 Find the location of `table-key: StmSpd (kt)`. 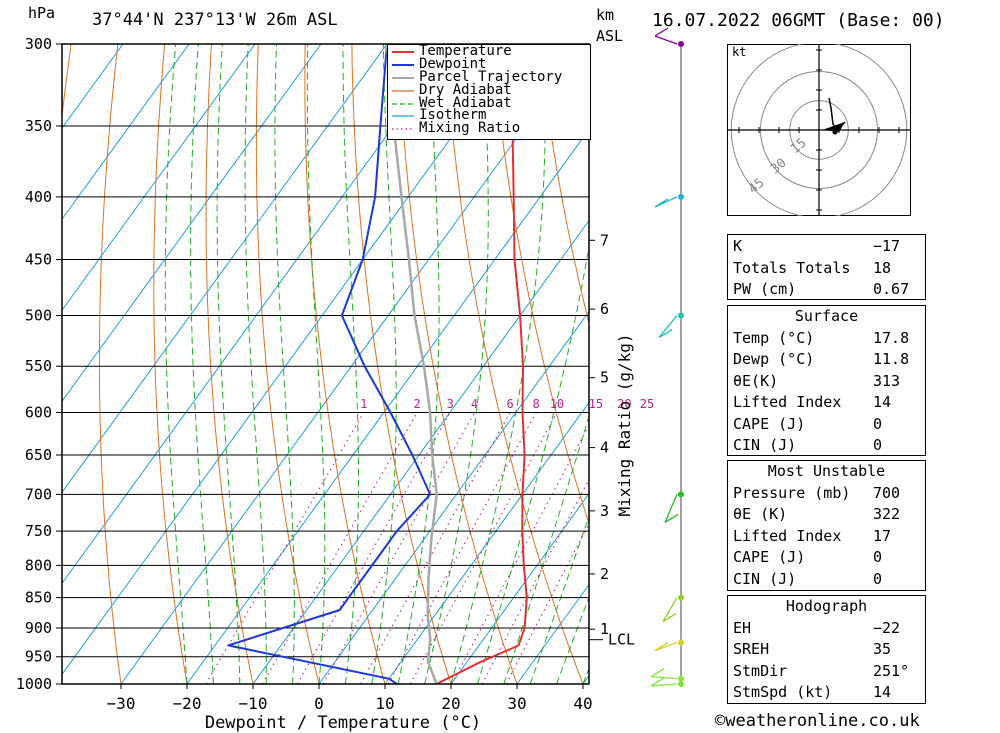

table-key: StmSpd (kt) is located at coordinates (783, 692).